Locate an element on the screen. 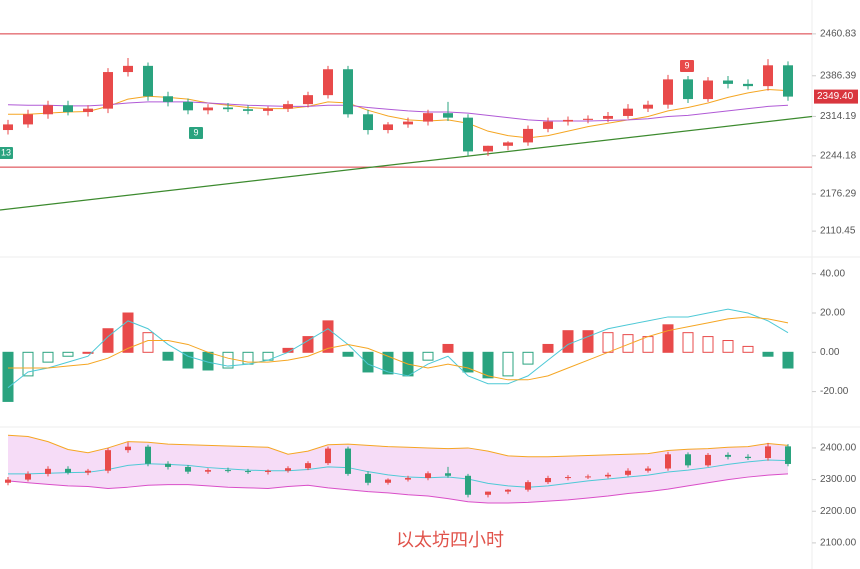 The width and height of the screenshot is (860, 569). y-tick-label: 2460.83 is located at coordinates (838, 34).